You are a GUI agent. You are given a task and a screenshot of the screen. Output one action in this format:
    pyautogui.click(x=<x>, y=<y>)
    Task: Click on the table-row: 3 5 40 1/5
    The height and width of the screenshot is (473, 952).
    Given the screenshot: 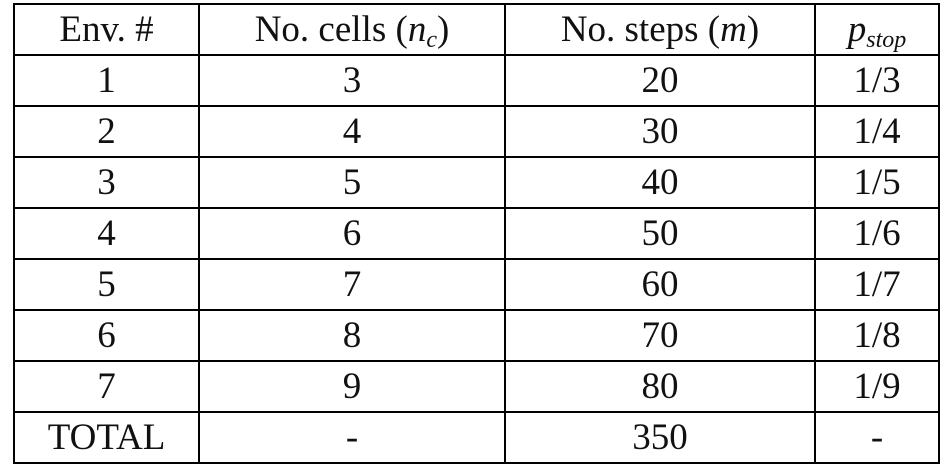 What is the action you would take?
    pyautogui.click(x=476, y=182)
    